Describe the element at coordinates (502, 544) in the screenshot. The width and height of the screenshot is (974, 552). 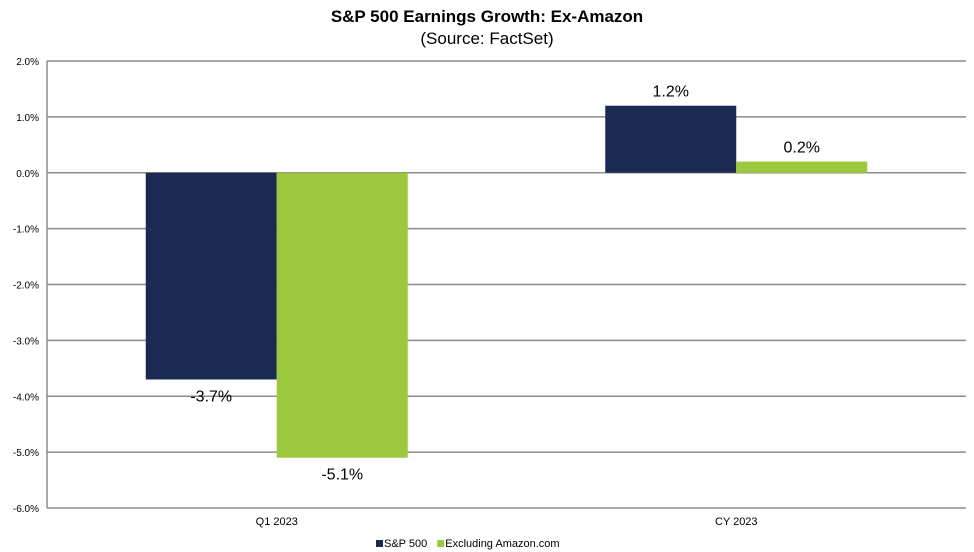
I see `legend-label: Excluding Amazon.com` at that location.